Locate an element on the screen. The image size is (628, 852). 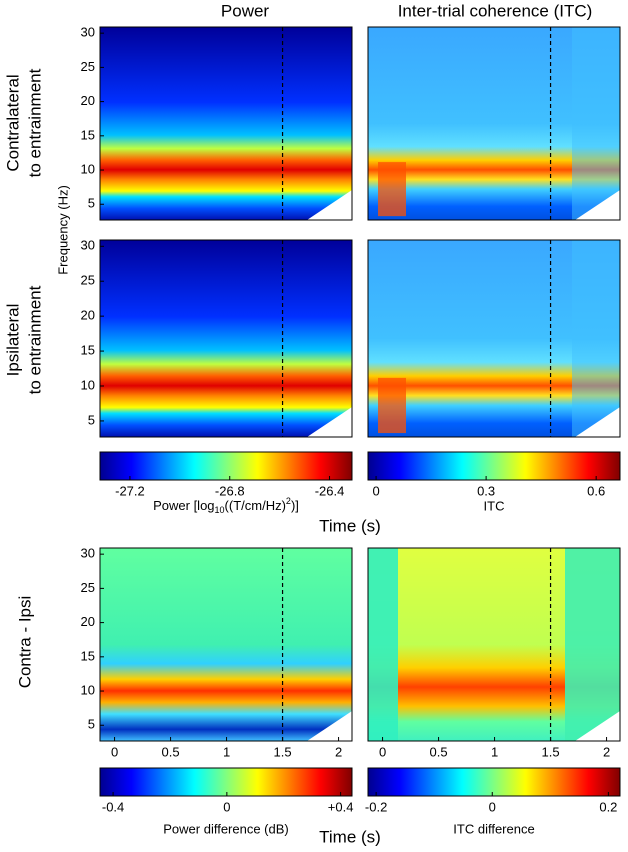
colorbar-tick-label: -26.4 is located at coordinates (330, 490).